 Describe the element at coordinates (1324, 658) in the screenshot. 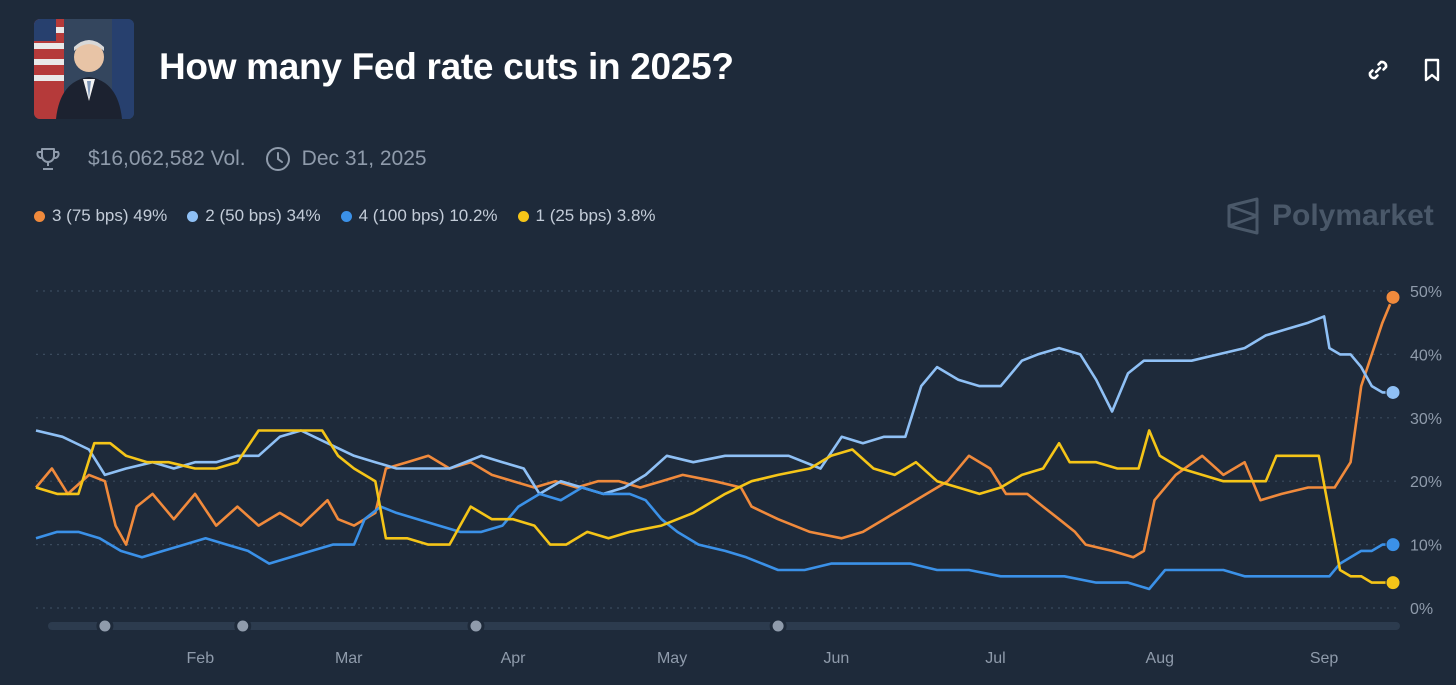

I see `x-tick-label: Sep` at that location.